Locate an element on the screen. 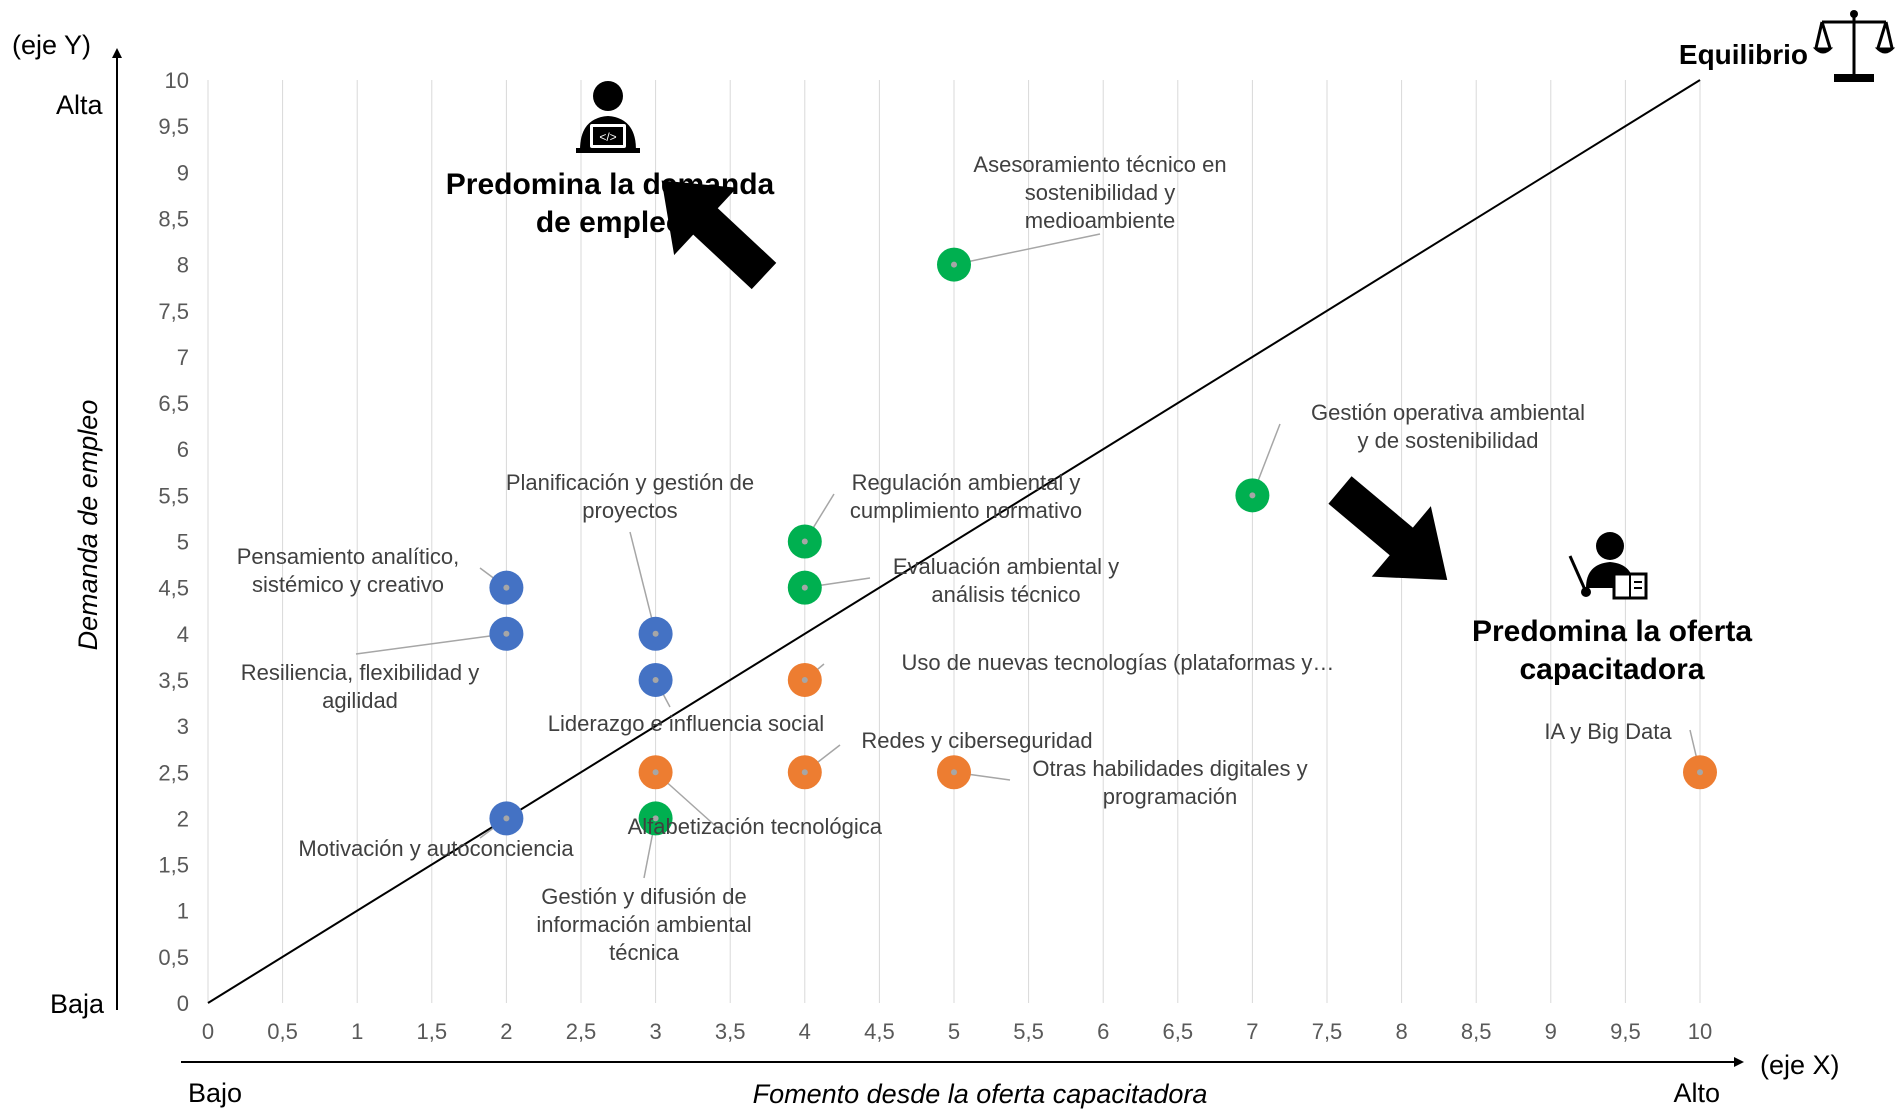  x-tick-label: 1 is located at coordinates (357, 1031).